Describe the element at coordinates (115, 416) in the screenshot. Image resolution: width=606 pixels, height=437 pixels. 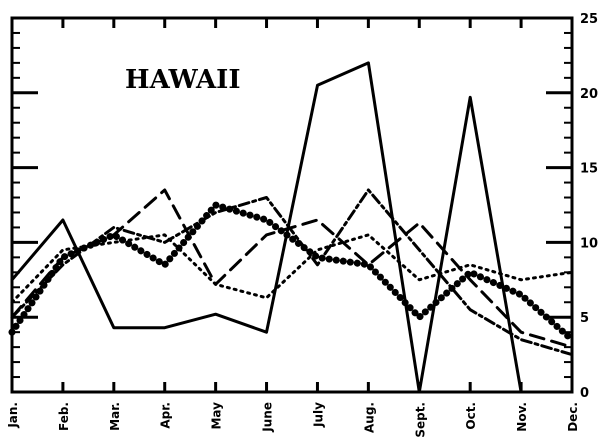
I see `x-tick-label: Mar.` at that location.